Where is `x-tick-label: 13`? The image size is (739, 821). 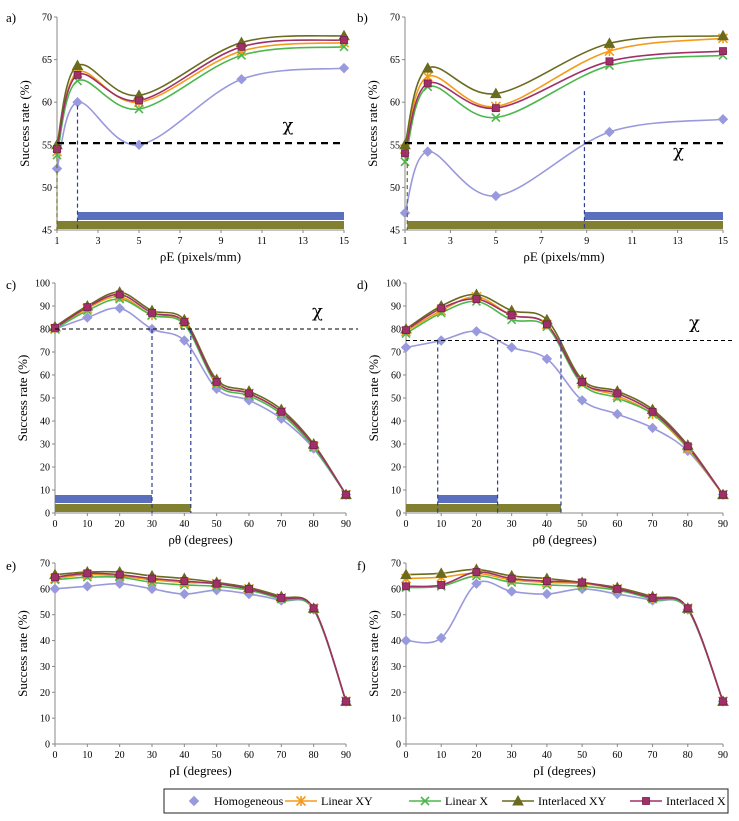
x-tick-label: 13 is located at coordinates (303, 241).